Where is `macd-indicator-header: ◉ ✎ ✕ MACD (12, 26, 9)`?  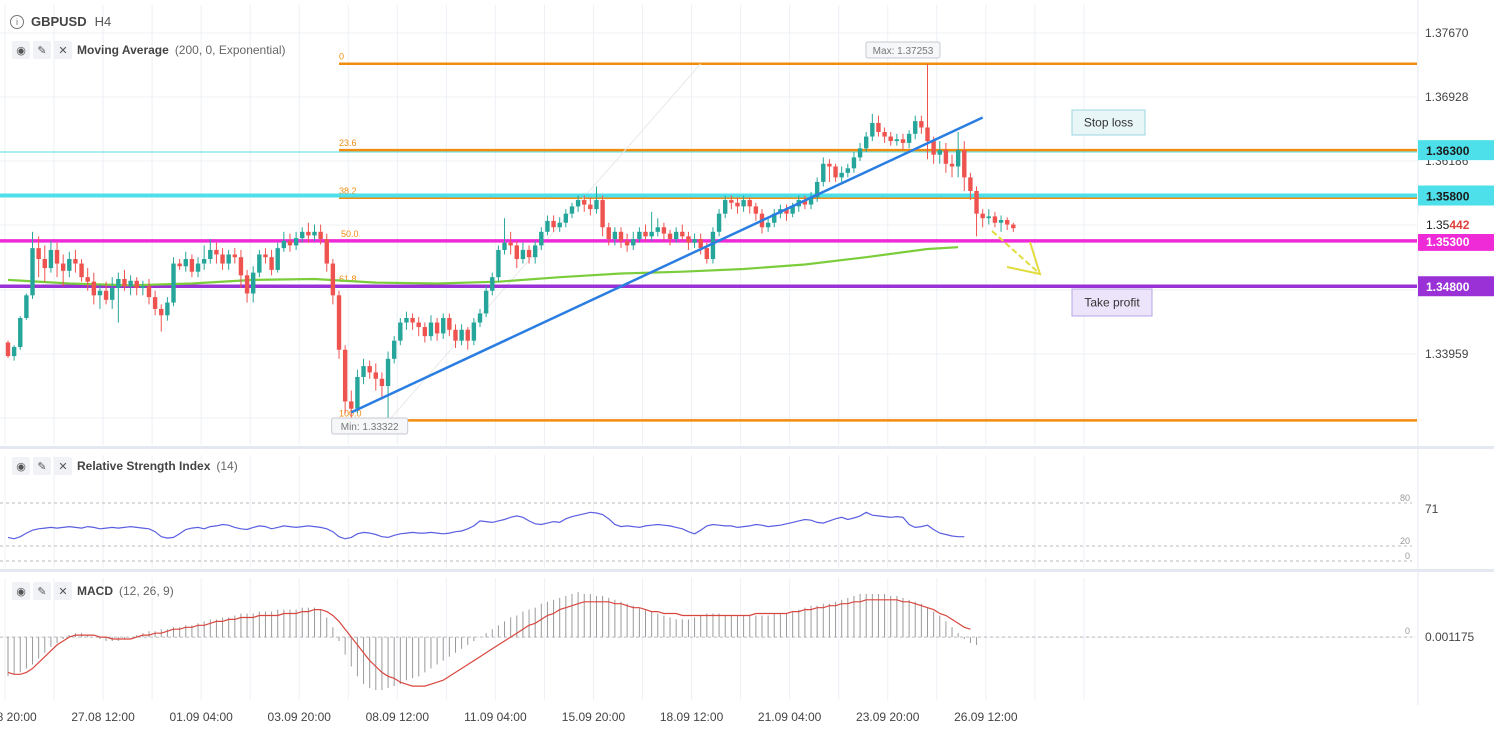 macd-indicator-header: ◉ ✎ ✕ MACD (12, 26, 9) is located at coordinates (93, 591).